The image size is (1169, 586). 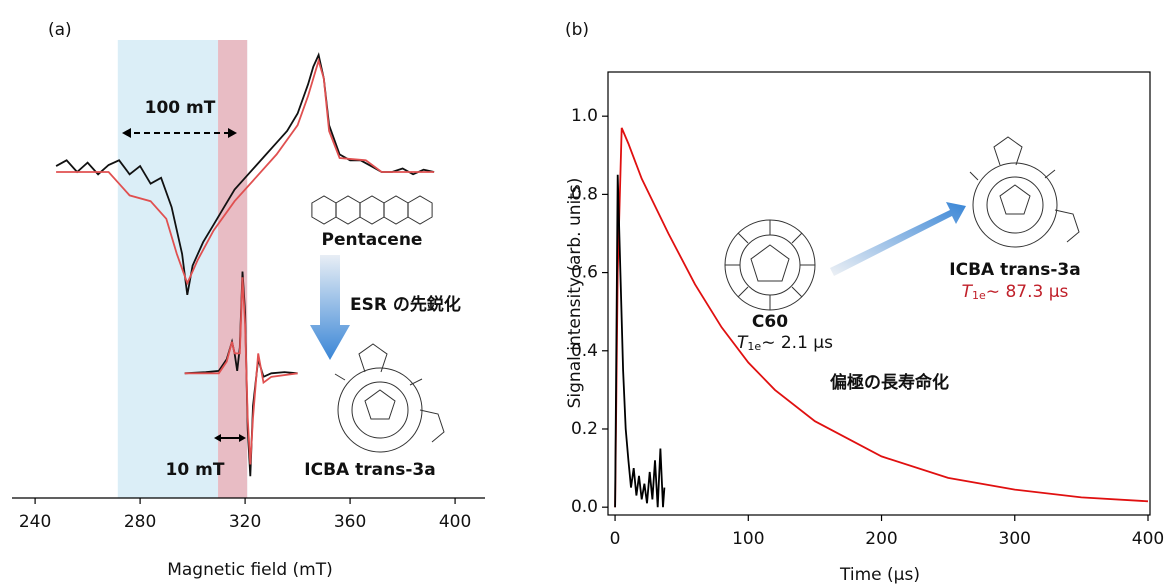 I want to click on x-axis-title: Magnetic field (mT), so click(x=250, y=570).